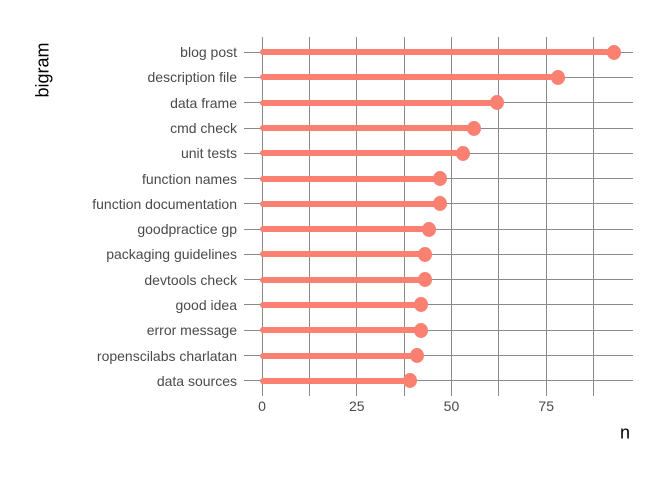 Image resolution: width=672 pixels, height=480 pixels. What do you see at coordinates (192, 77) in the screenshot?
I see `category-label: description file` at bounding box center [192, 77].